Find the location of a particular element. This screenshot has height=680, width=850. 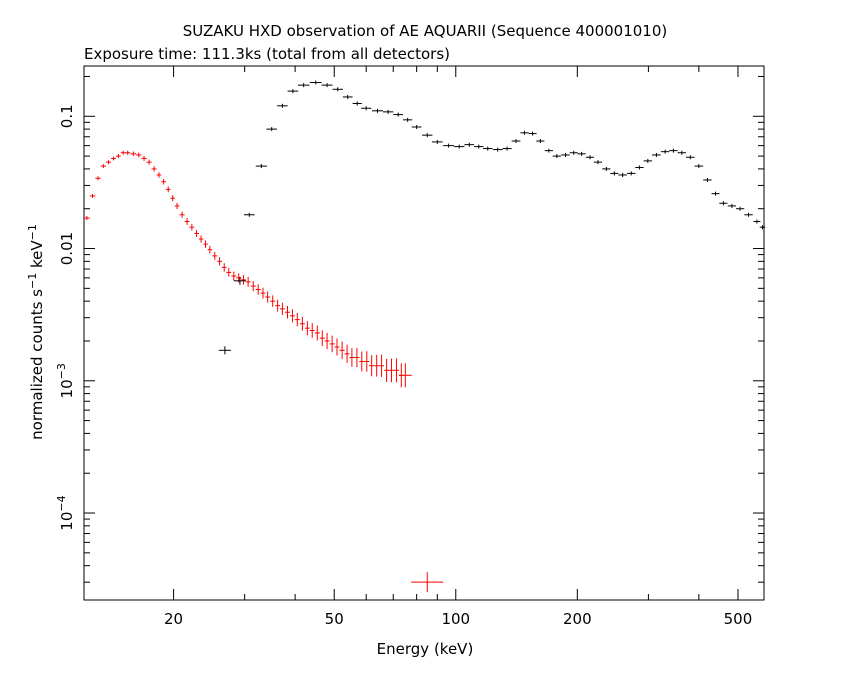

y-axis-label-unit: keV is located at coordinates (37, 256).